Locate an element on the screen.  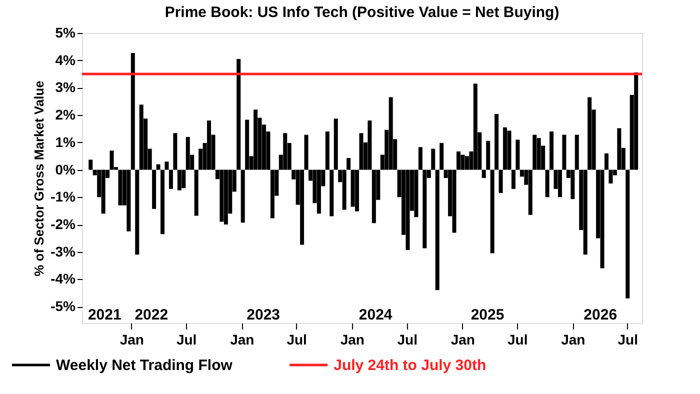
y-tick-label: -2% is located at coordinates (63, 224).